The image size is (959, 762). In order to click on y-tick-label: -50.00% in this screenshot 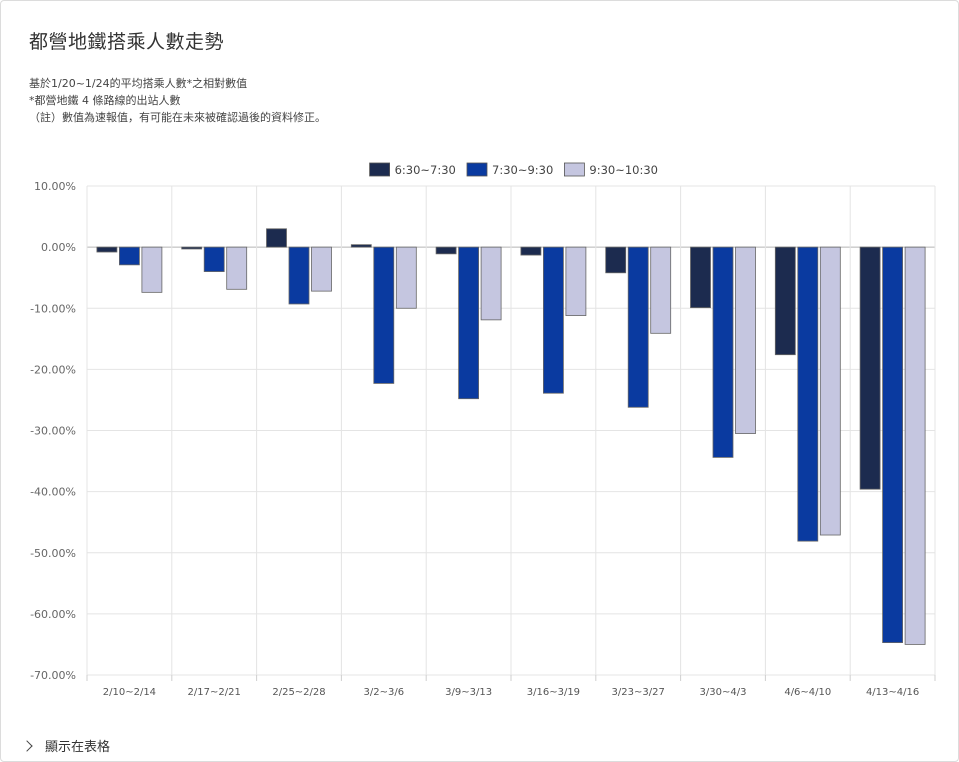, I will do `click(53, 553)`.